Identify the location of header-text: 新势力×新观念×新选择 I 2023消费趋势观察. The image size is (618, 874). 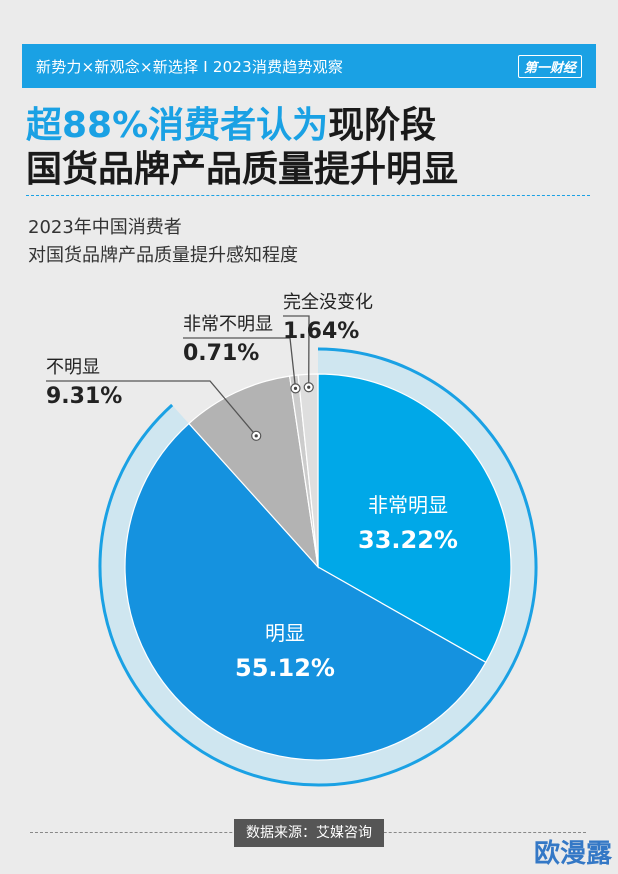
(190, 66).